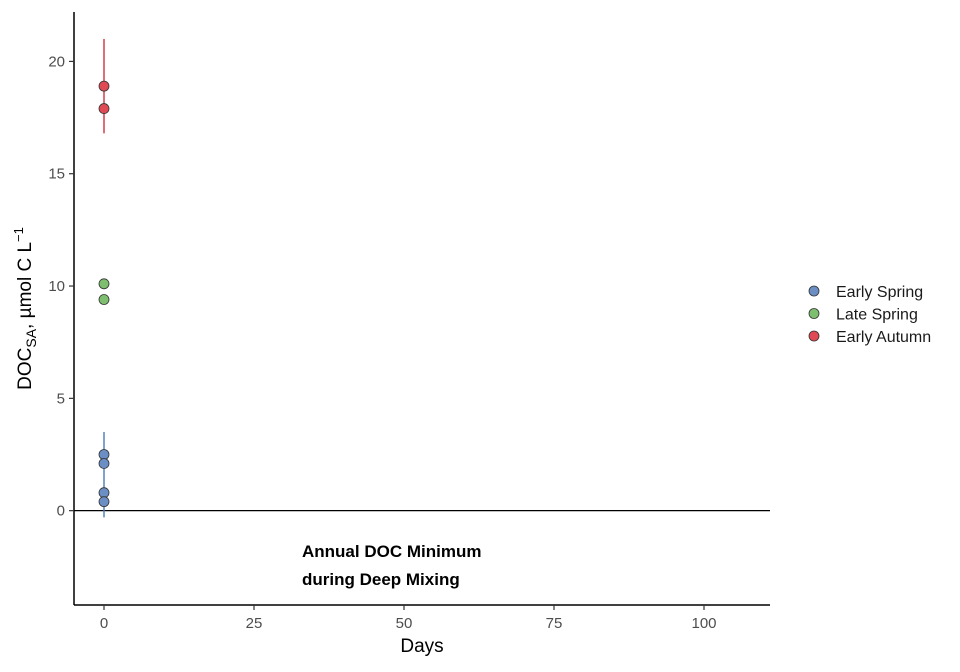 The height and width of the screenshot is (672, 960). Describe the element at coordinates (554, 623) in the screenshot. I see `x-tick-label: 75` at that location.